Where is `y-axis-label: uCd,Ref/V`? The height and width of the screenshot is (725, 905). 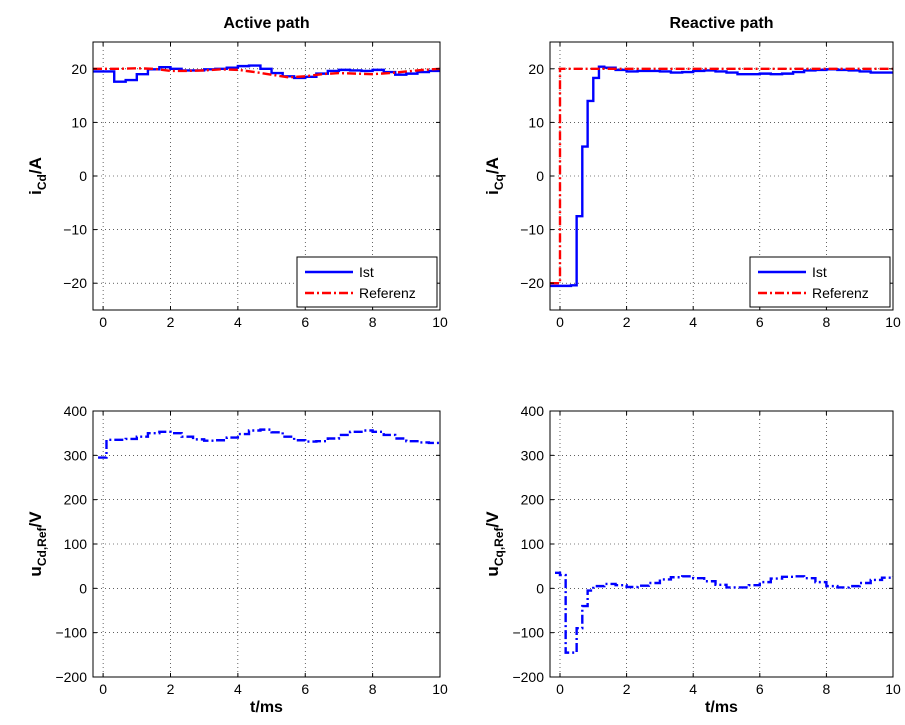
y-axis-label: uCd,Ref/V is located at coordinates (37, 544).